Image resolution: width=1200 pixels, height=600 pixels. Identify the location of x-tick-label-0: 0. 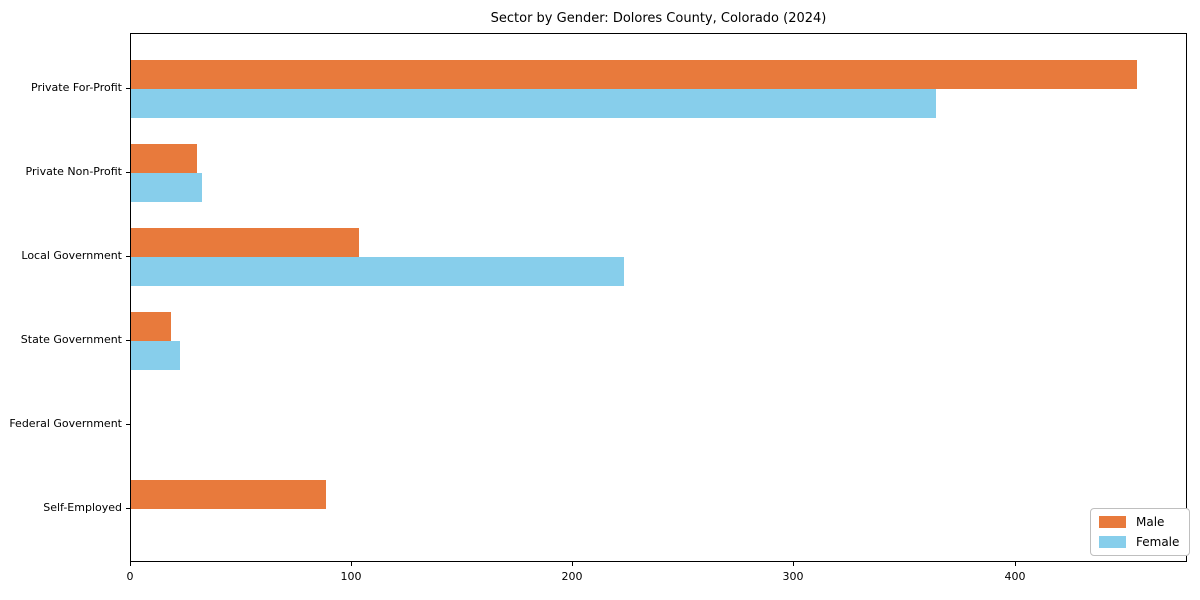
(130, 576).